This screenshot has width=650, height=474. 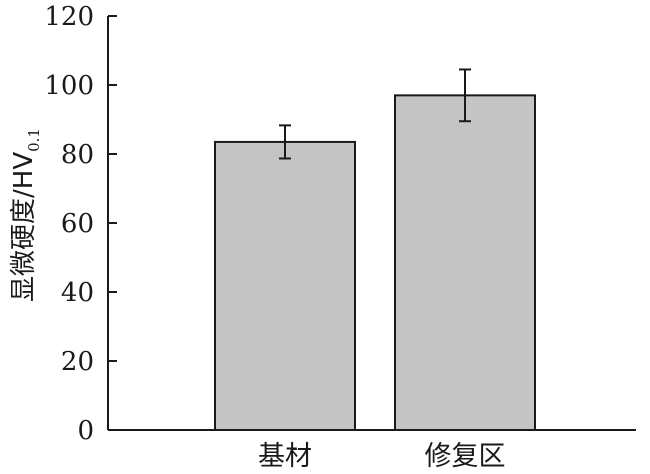 I want to click on y-tick-label: 60, so click(x=77, y=224).